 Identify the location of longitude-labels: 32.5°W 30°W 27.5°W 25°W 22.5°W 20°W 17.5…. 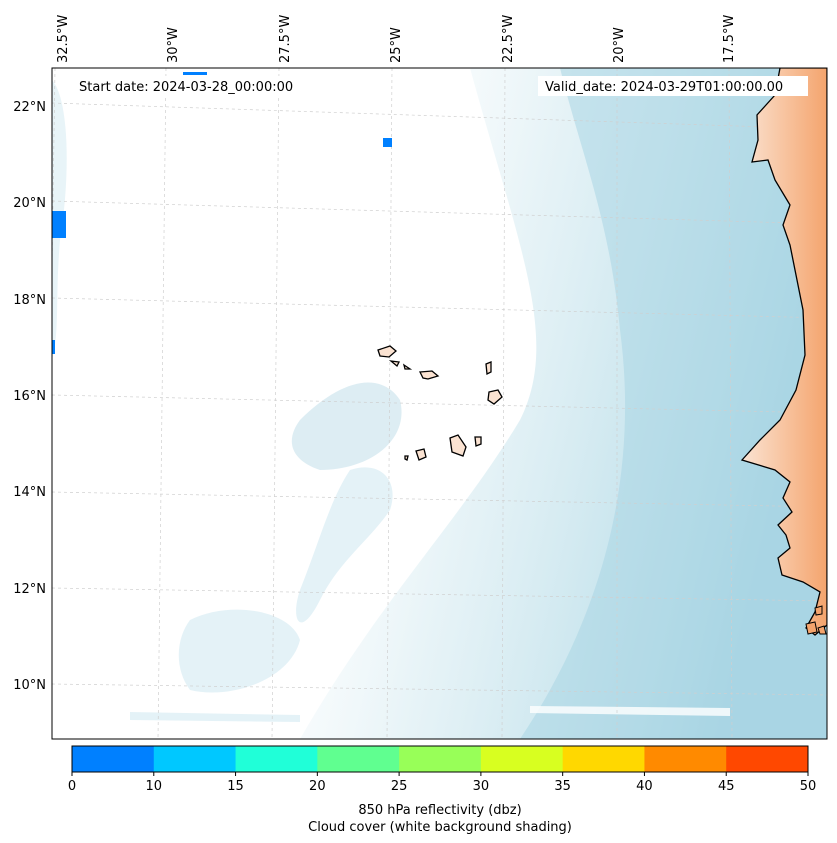
(396, 39).